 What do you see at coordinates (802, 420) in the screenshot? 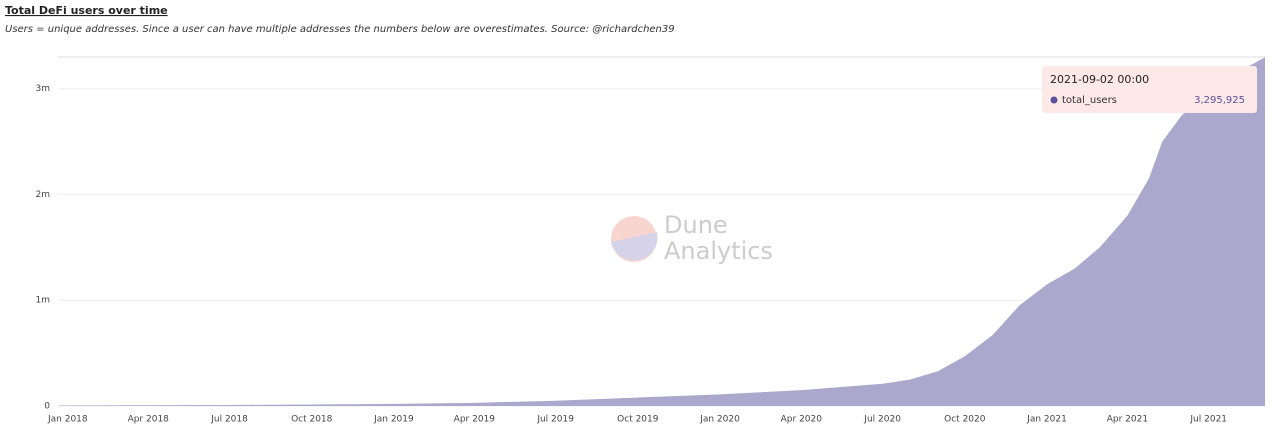
I see `x-tick-label: Apr 2020` at bounding box center [802, 420].